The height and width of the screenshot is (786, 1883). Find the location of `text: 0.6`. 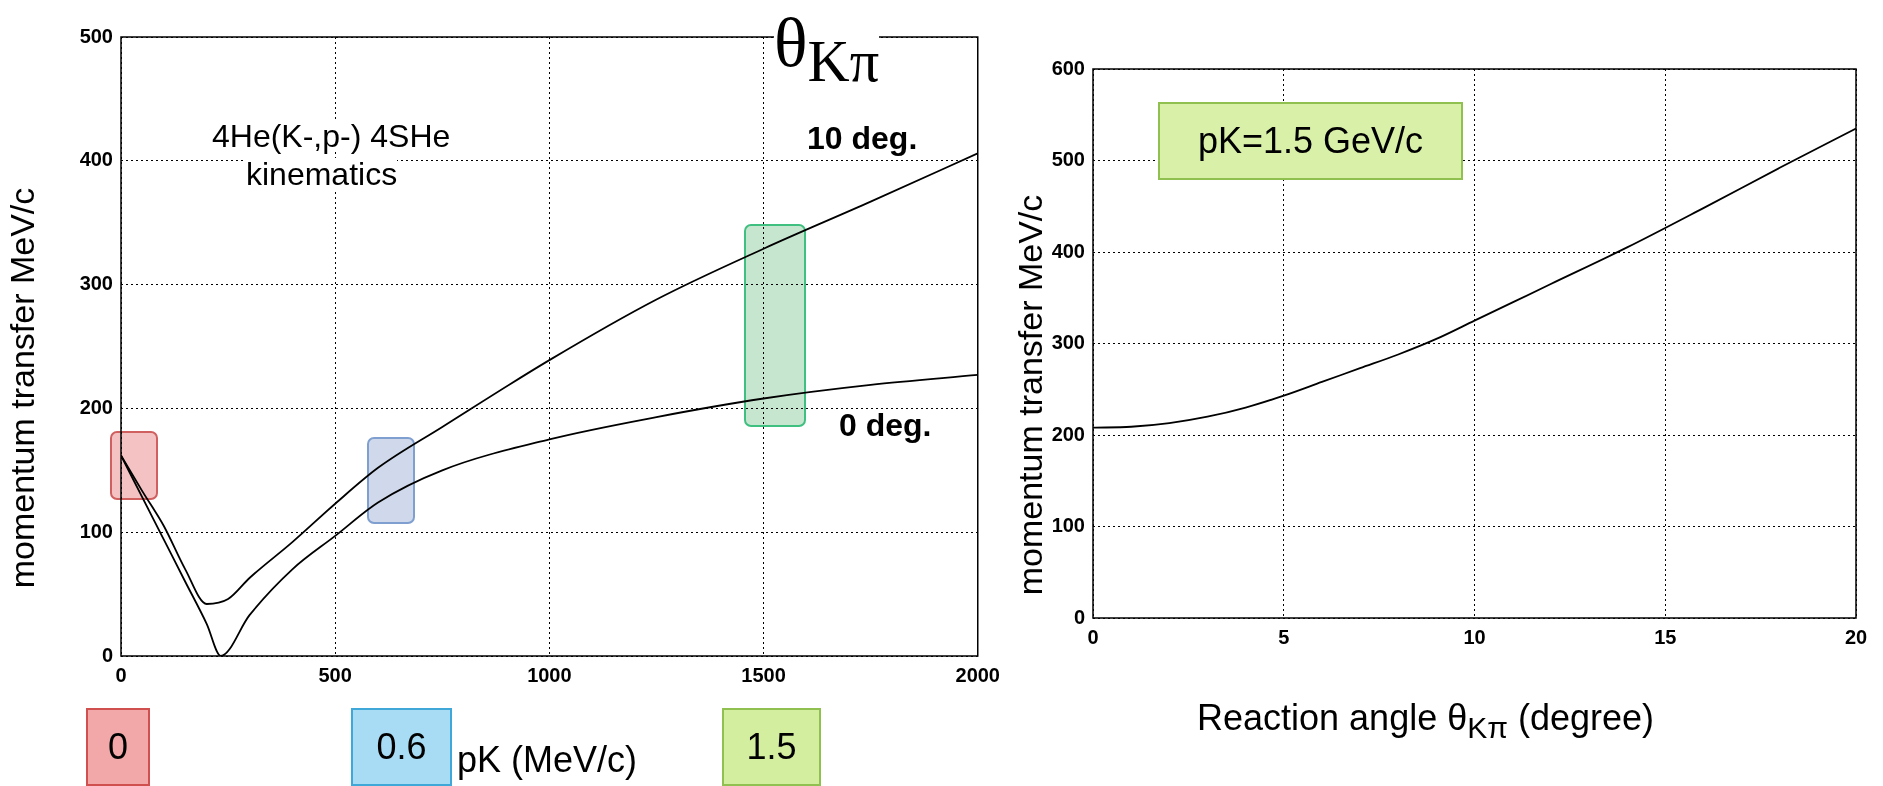

text: 0.6 is located at coordinates (401, 747).